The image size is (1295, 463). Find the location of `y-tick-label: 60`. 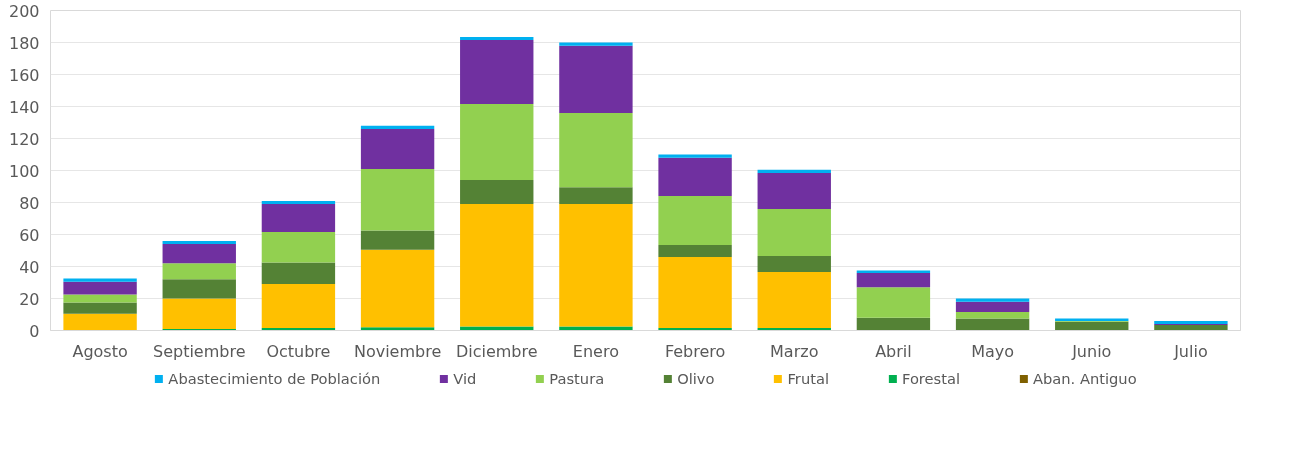

y-tick-label: 60 is located at coordinates (29, 235).